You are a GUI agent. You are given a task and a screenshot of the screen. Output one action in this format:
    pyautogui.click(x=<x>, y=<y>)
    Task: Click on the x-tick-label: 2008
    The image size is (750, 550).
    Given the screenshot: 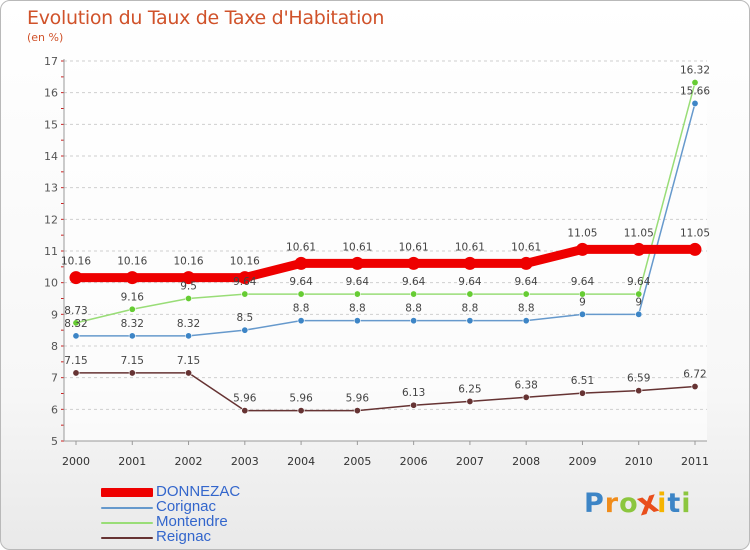 What is the action you would take?
    pyautogui.click(x=526, y=461)
    